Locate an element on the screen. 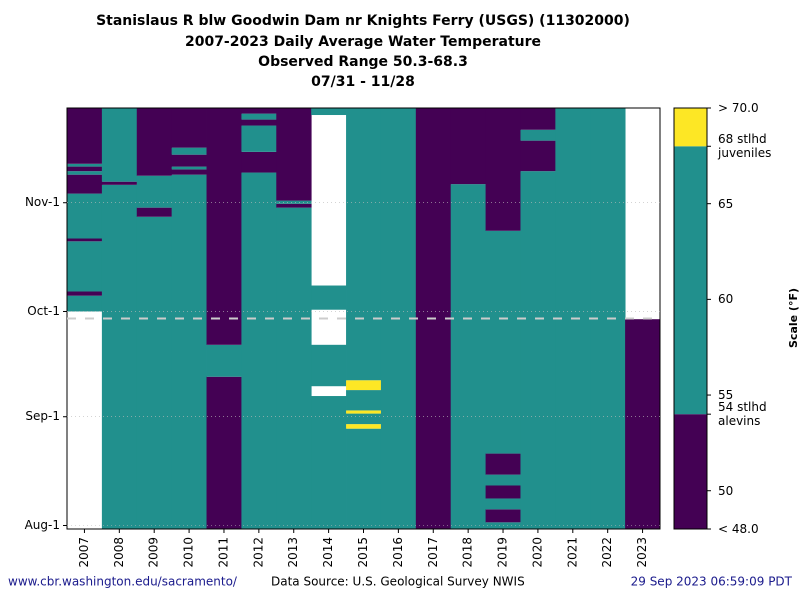  x-tick-label: 2013 is located at coordinates (293, 552).